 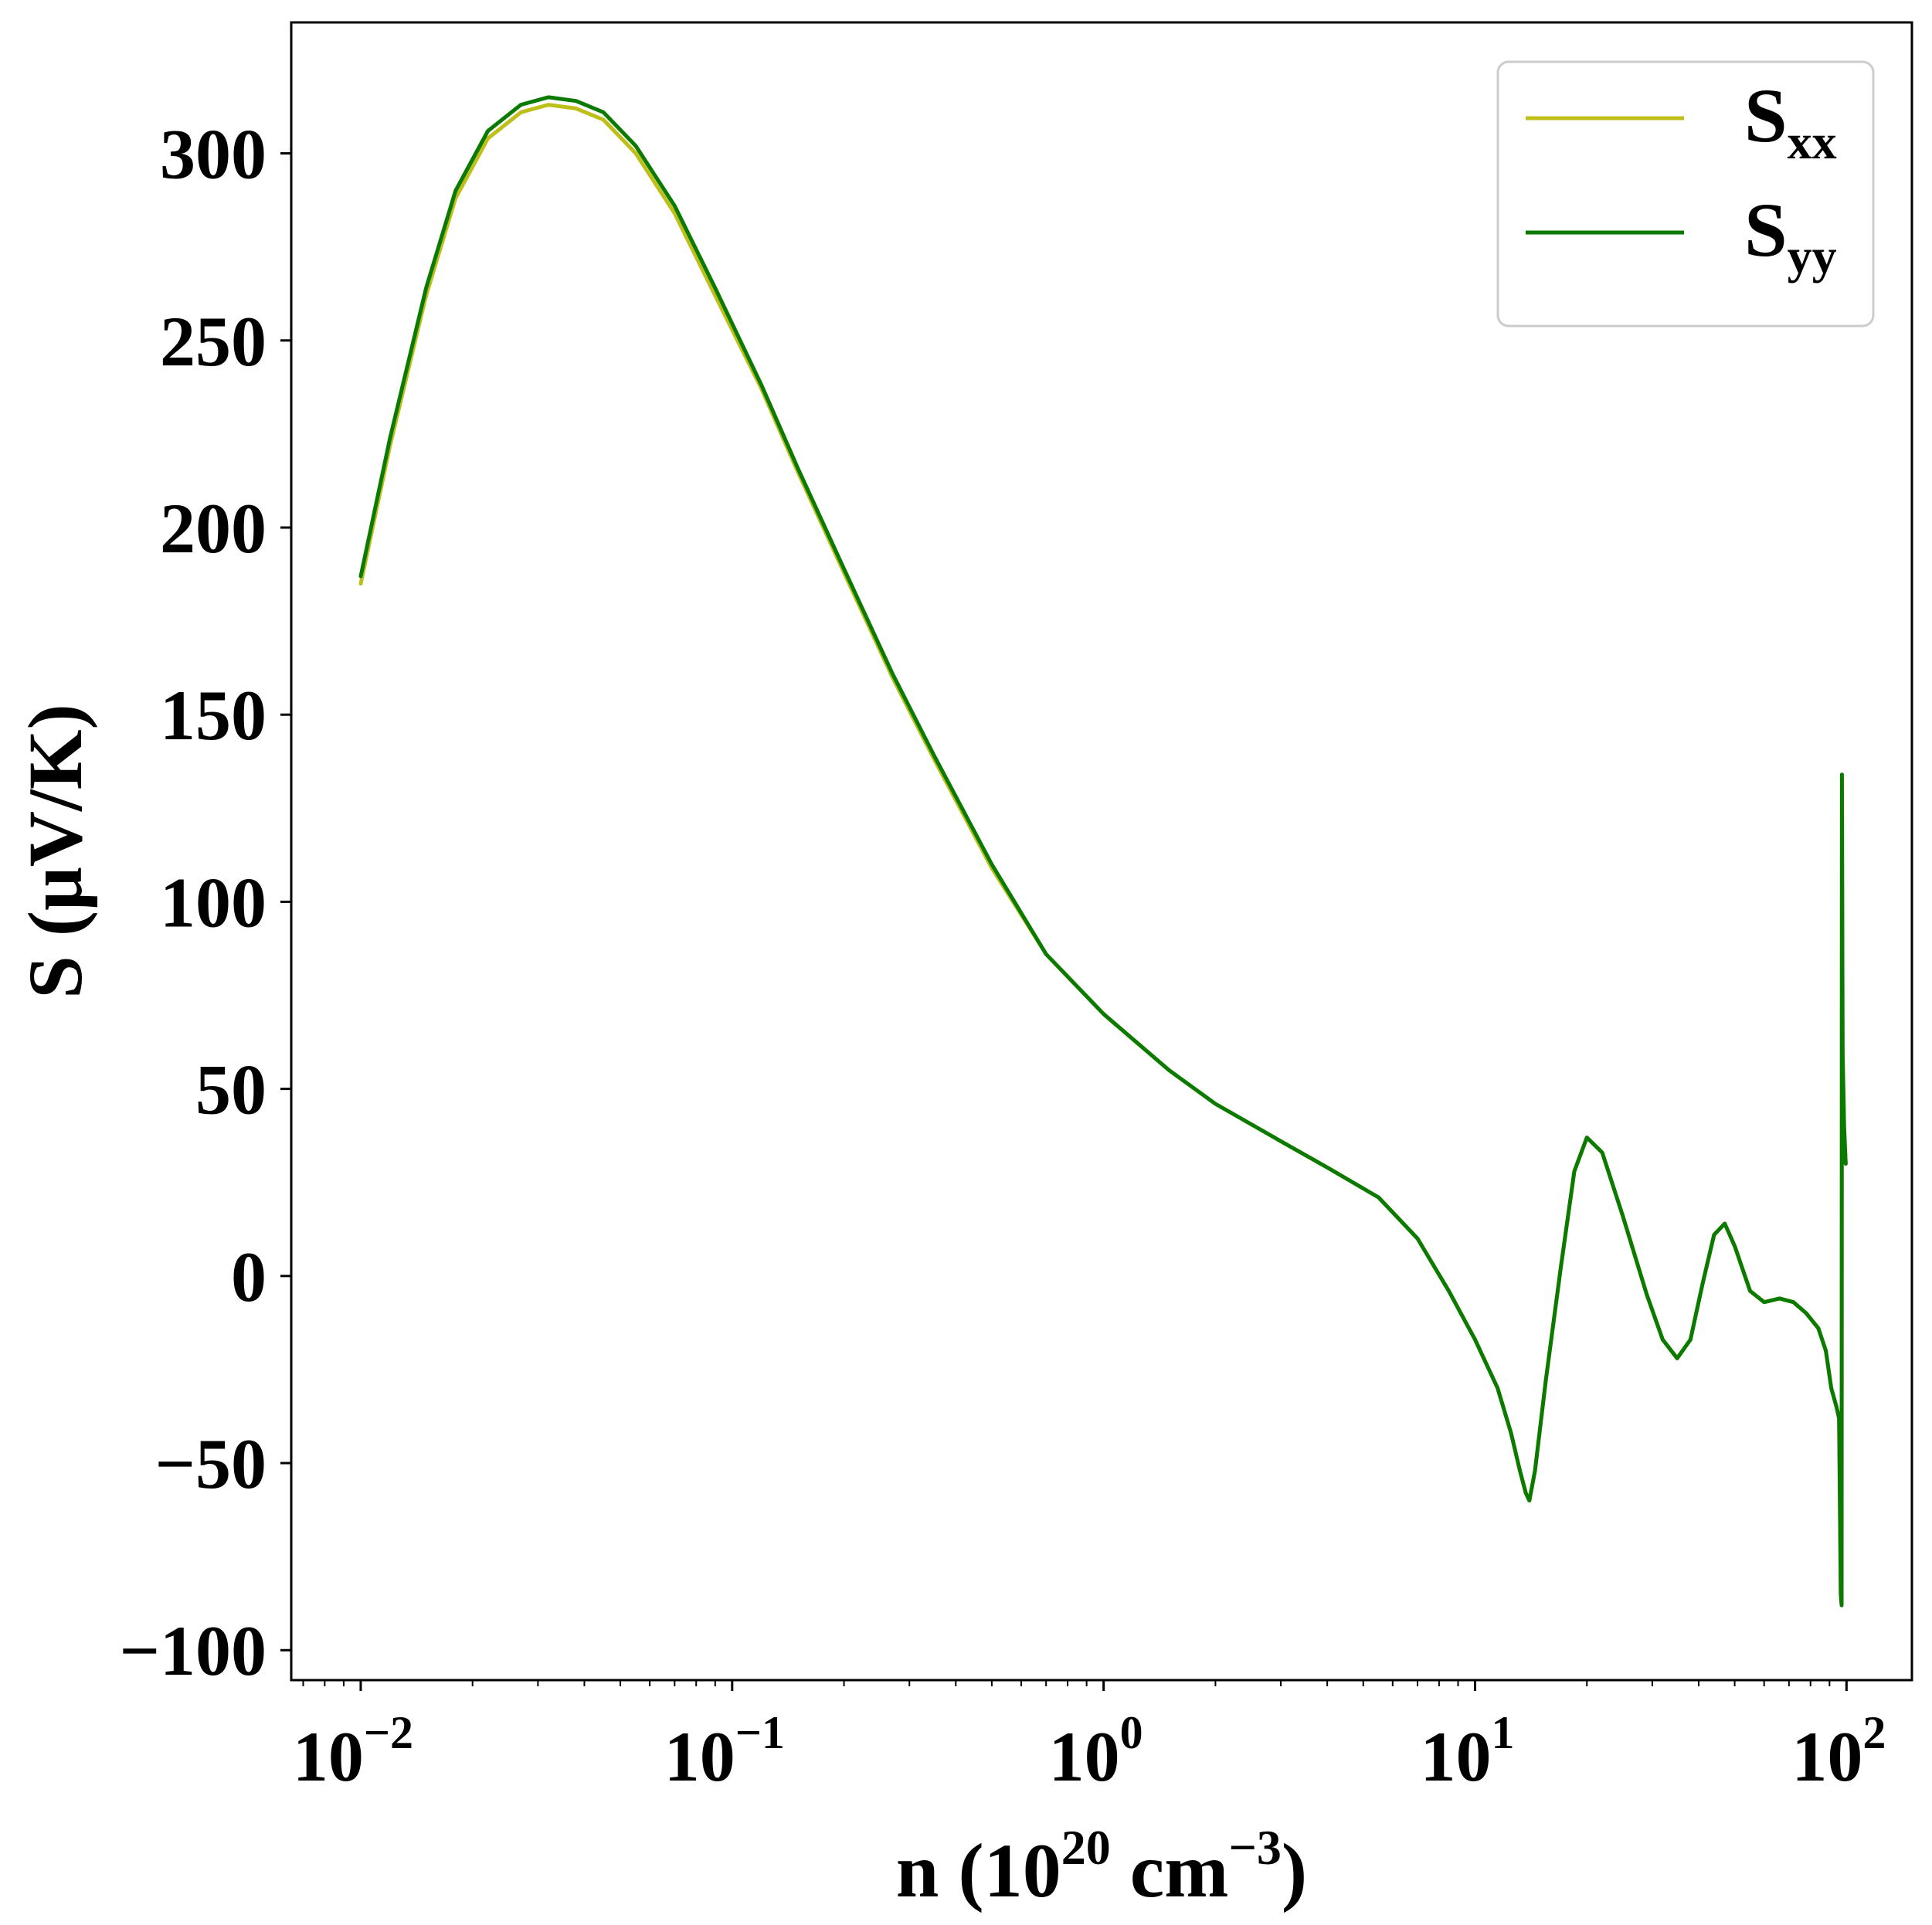 What do you see at coordinates (231, 1090) in the screenshot?
I see `y-tick-label: 50` at bounding box center [231, 1090].